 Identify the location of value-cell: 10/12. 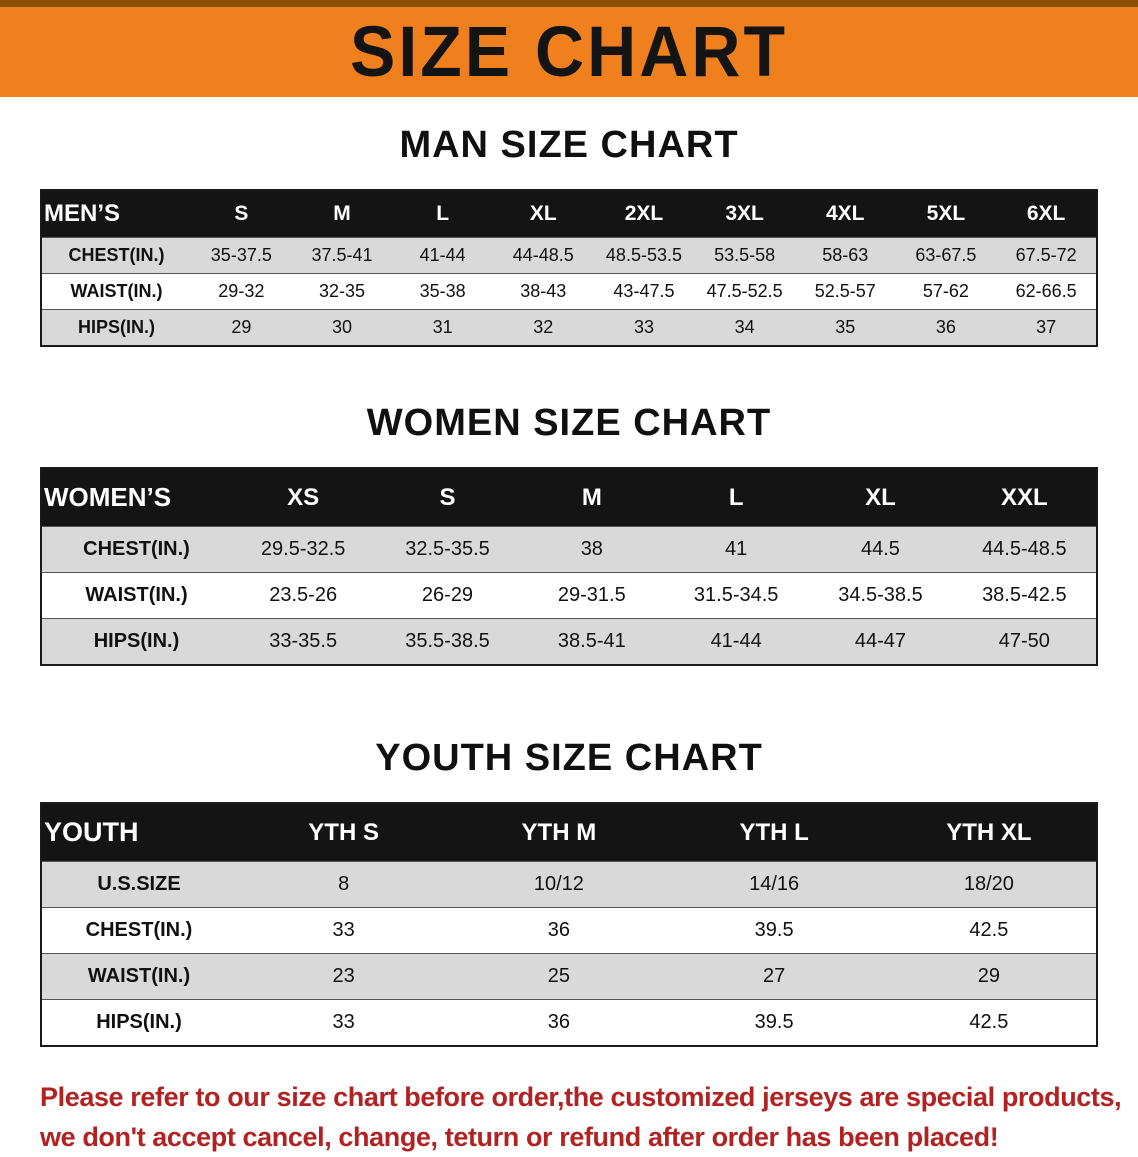
(558, 884).